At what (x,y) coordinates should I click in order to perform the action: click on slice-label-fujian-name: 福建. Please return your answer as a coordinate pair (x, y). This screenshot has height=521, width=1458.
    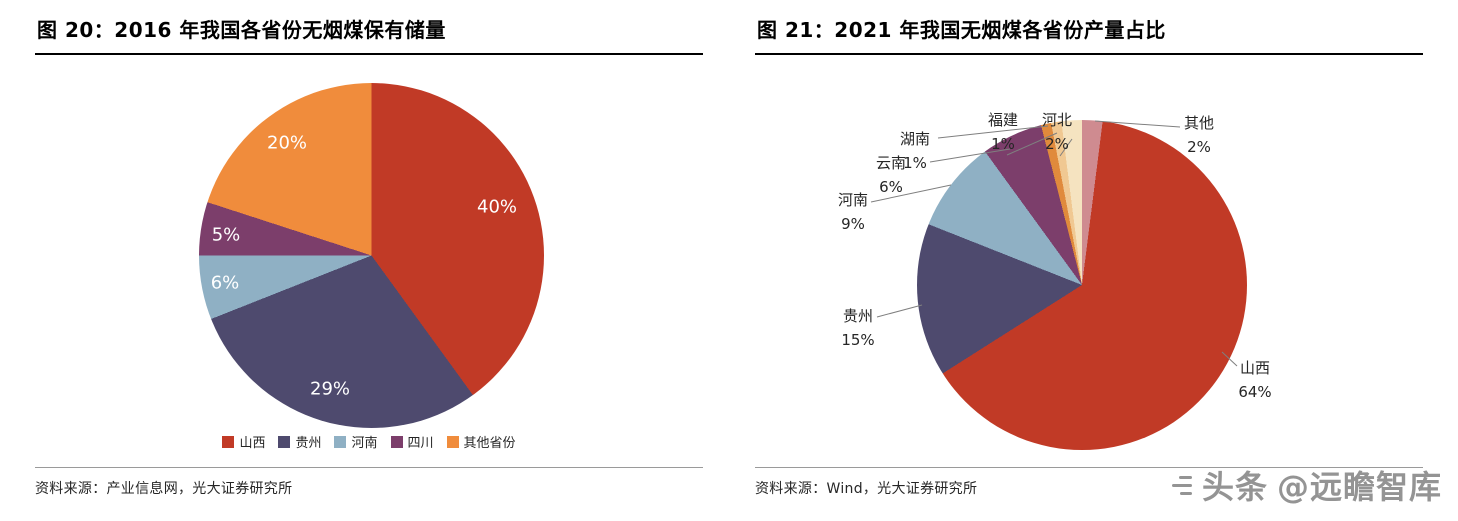
    Looking at the image, I should click on (1003, 120).